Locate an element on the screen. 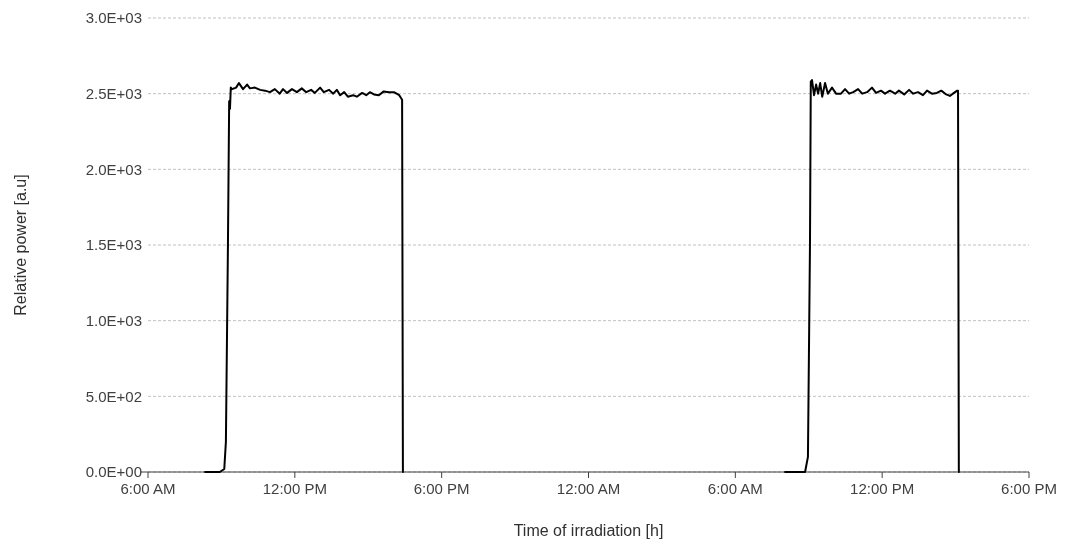 Image resolution: width=1074 pixels, height=544 pixels. y-tick-label: 1.5E+03 is located at coordinates (113, 245).